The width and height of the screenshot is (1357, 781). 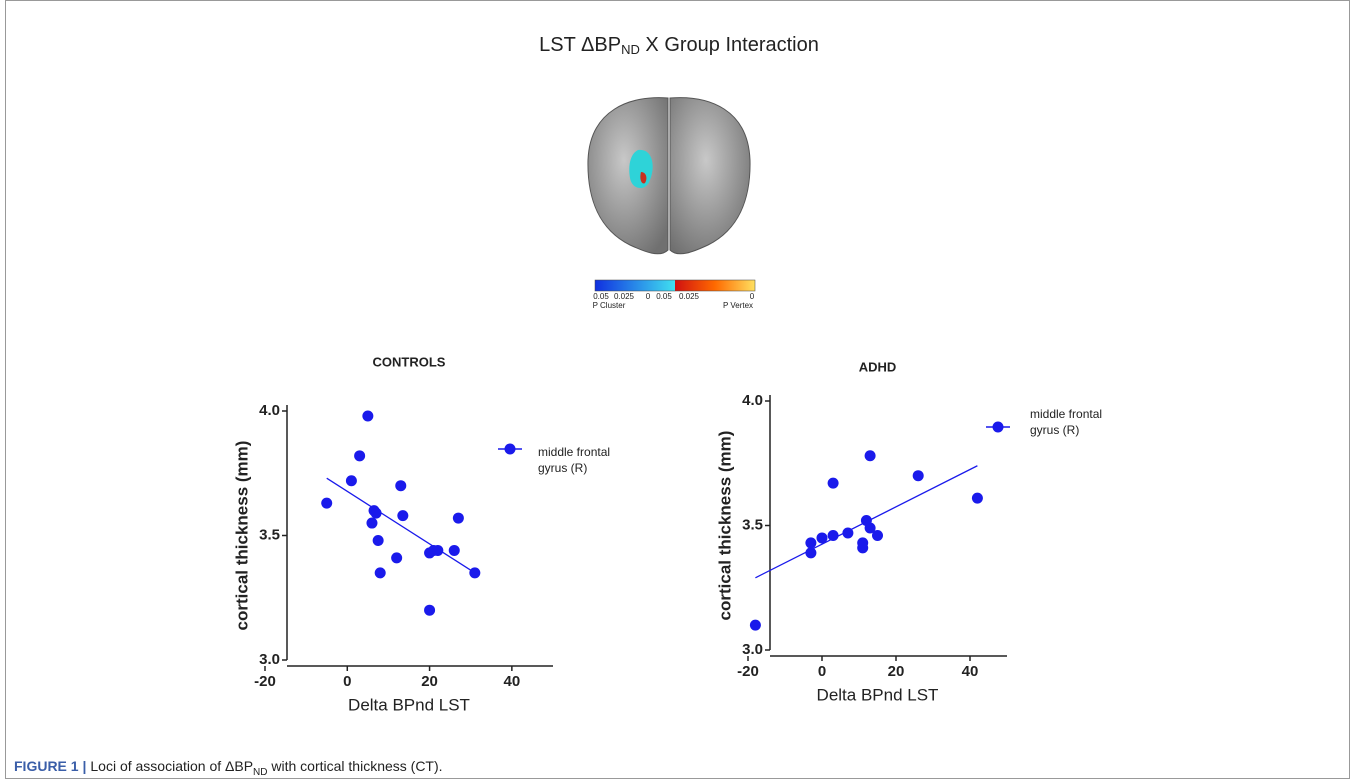 What do you see at coordinates (609, 305) in the screenshot?
I see `colorbar-label: P Cluster` at bounding box center [609, 305].